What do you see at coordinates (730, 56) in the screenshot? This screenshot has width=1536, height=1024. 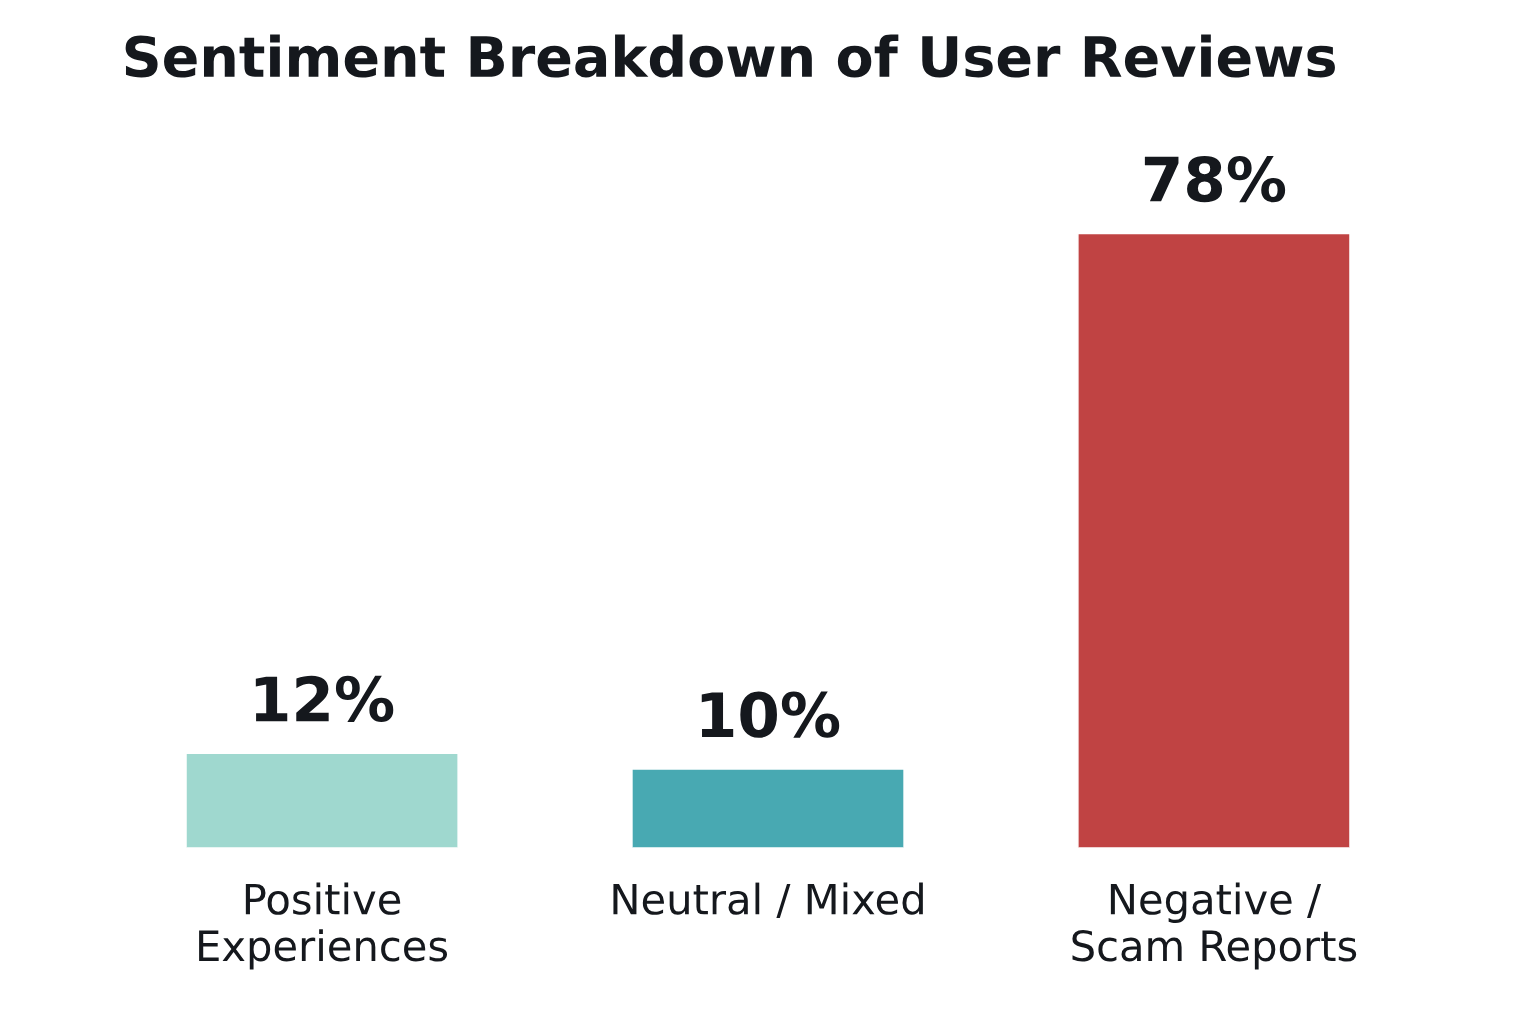 I see `chart-title: Sentiment Breakdown of User Reviews` at bounding box center [730, 56].